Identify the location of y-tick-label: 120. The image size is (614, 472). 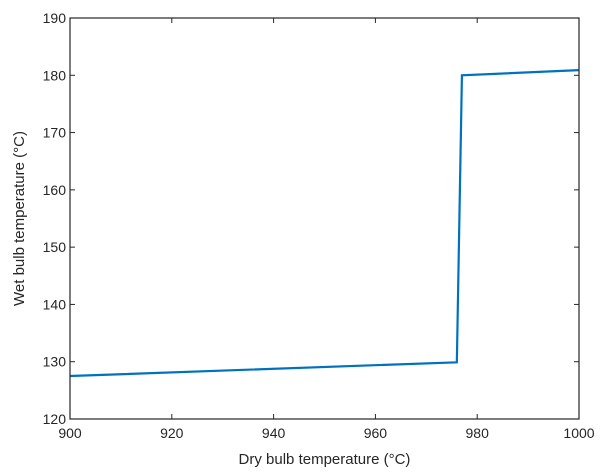
(55, 419).